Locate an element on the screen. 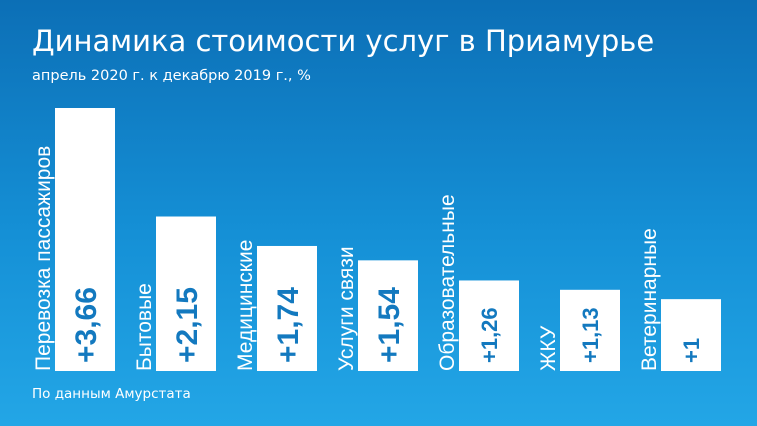  value-label: +1,74 is located at coordinates (288, 325).